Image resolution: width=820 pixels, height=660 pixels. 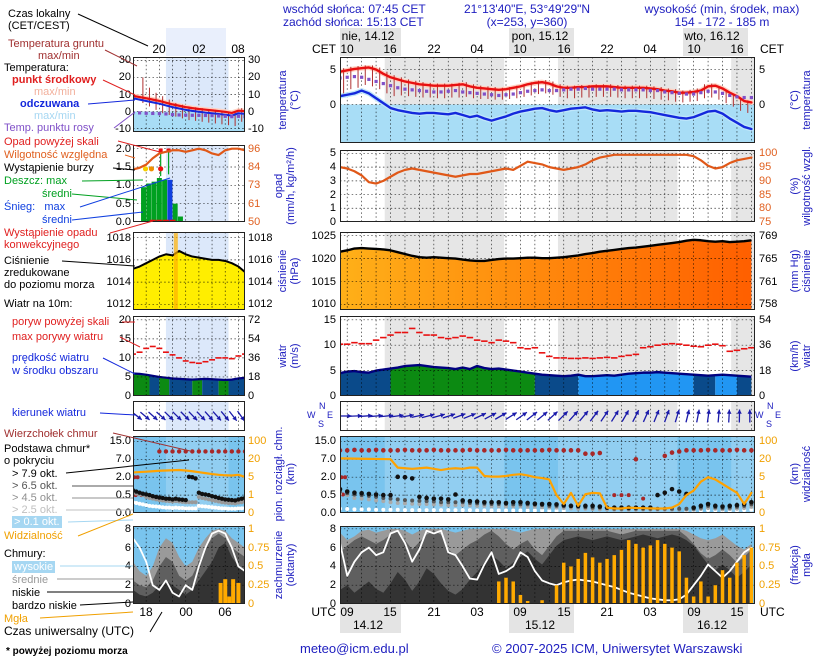 I want to click on label: 18, so click(x=146, y=612).